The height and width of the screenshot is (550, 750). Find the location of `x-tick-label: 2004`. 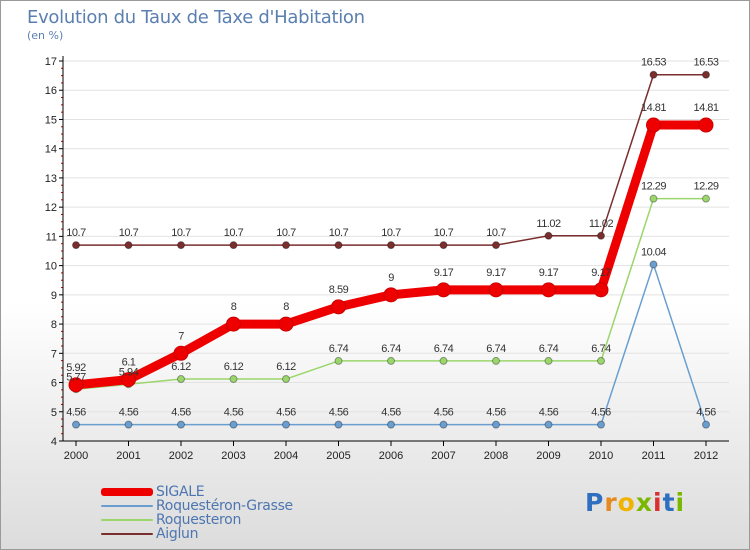

x-tick-label: 2004 is located at coordinates (286, 456).